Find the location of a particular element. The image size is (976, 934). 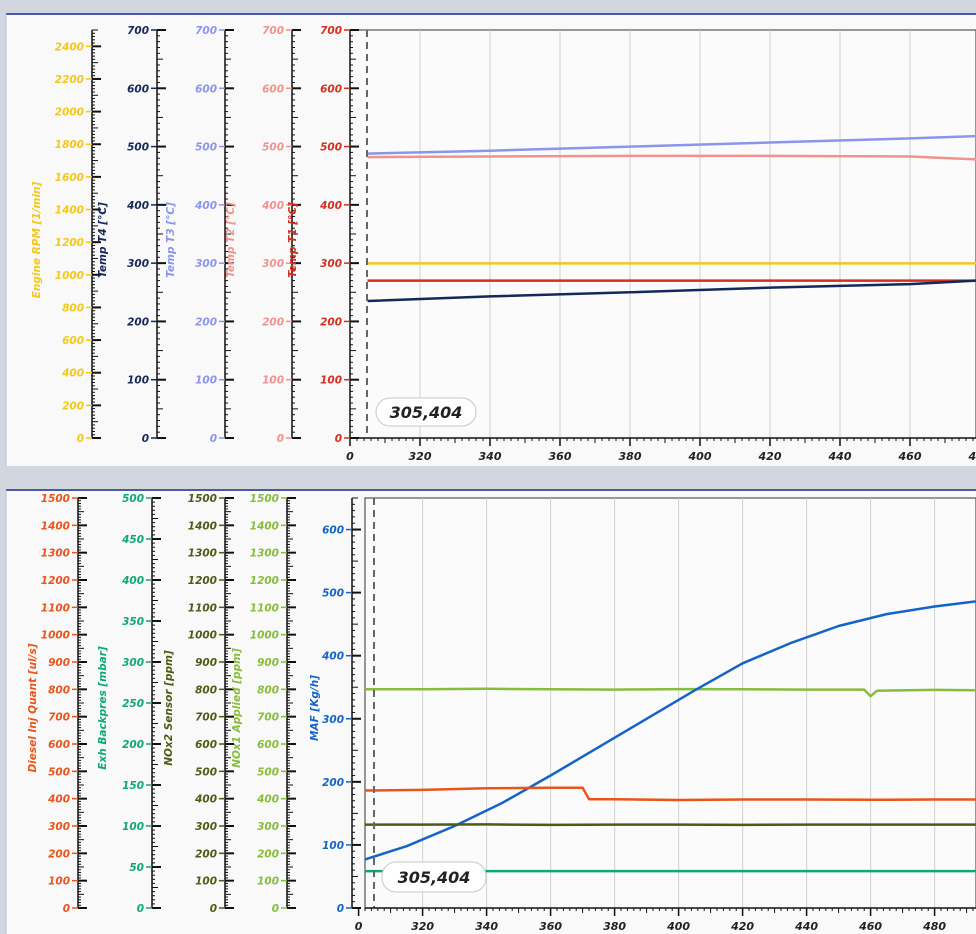

top-y-axis-title: Temp T2 [°C] is located at coordinates (231, 240).